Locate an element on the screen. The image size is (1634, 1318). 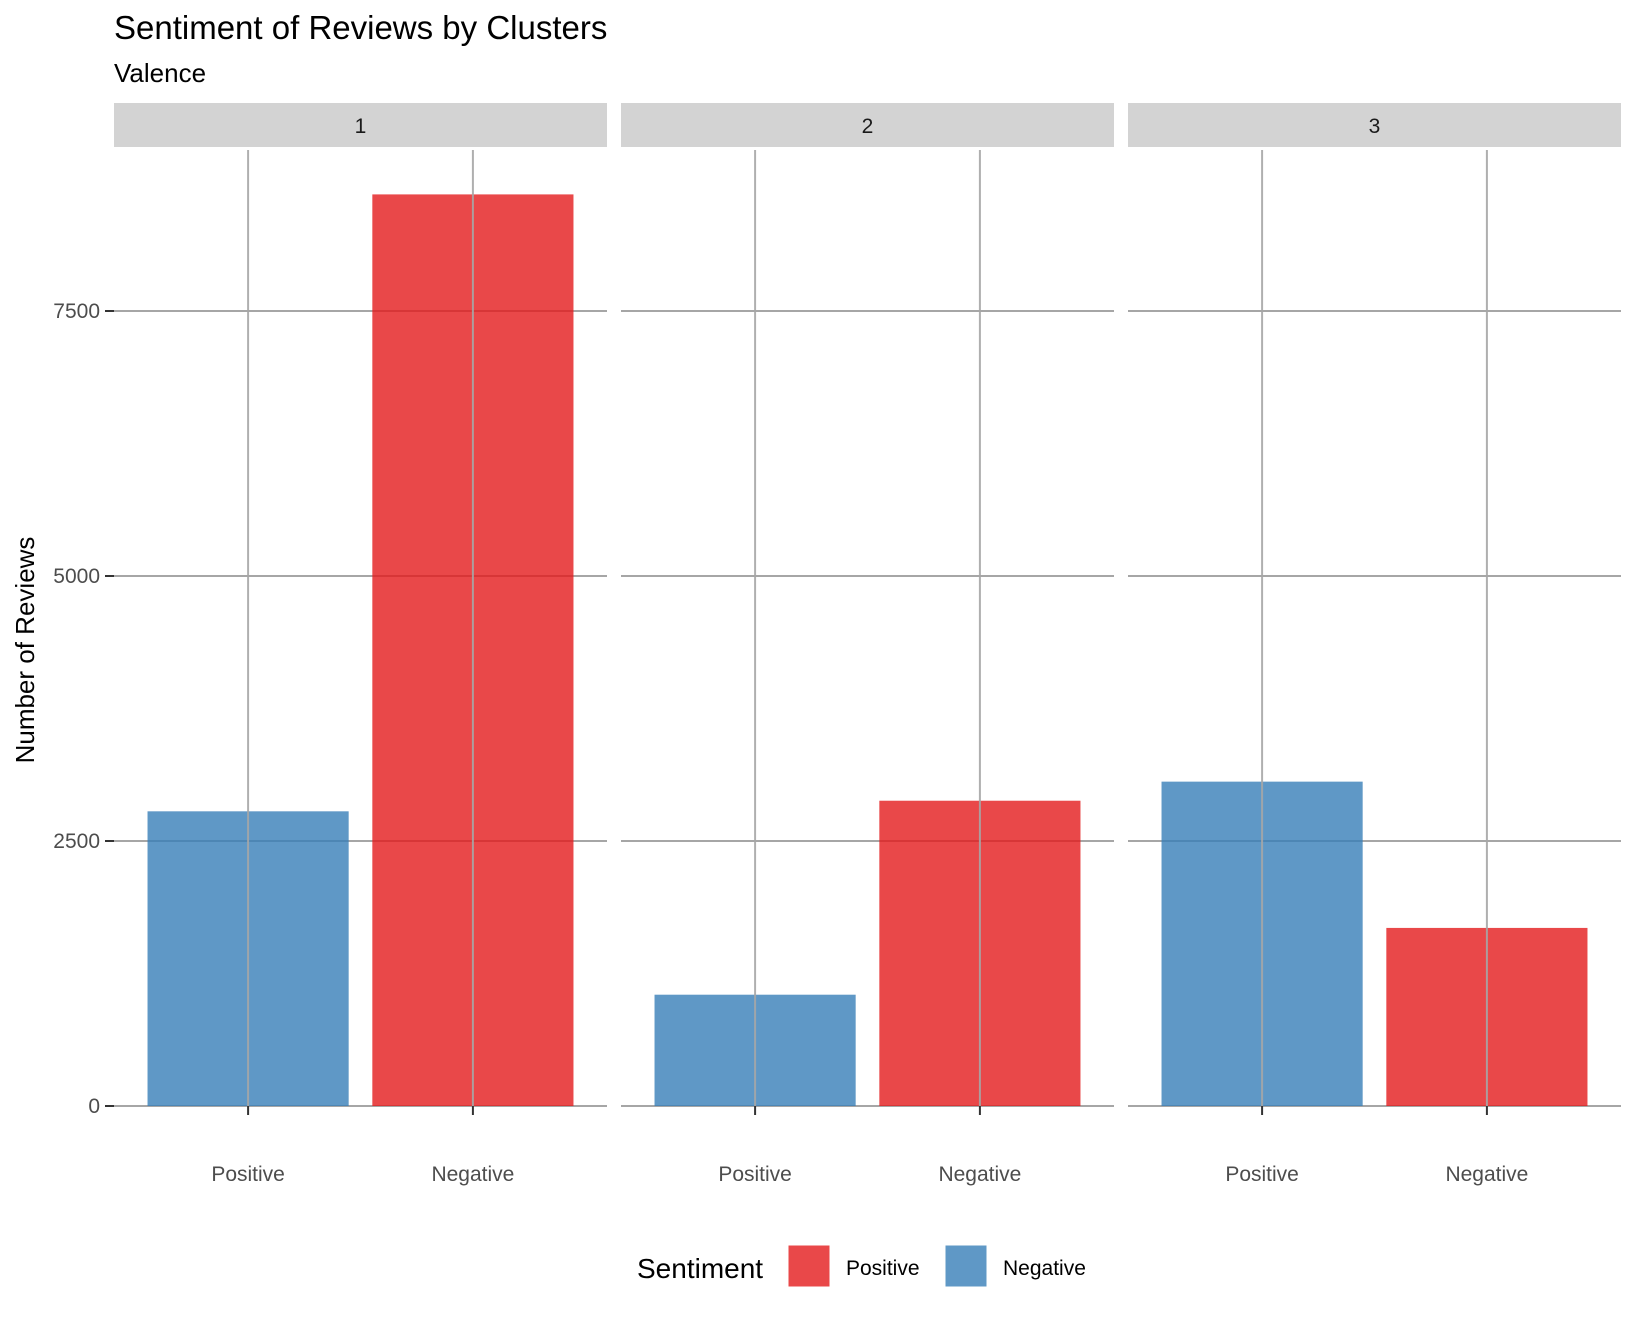
legend-key-positive is located at coordinates (809, 1266).